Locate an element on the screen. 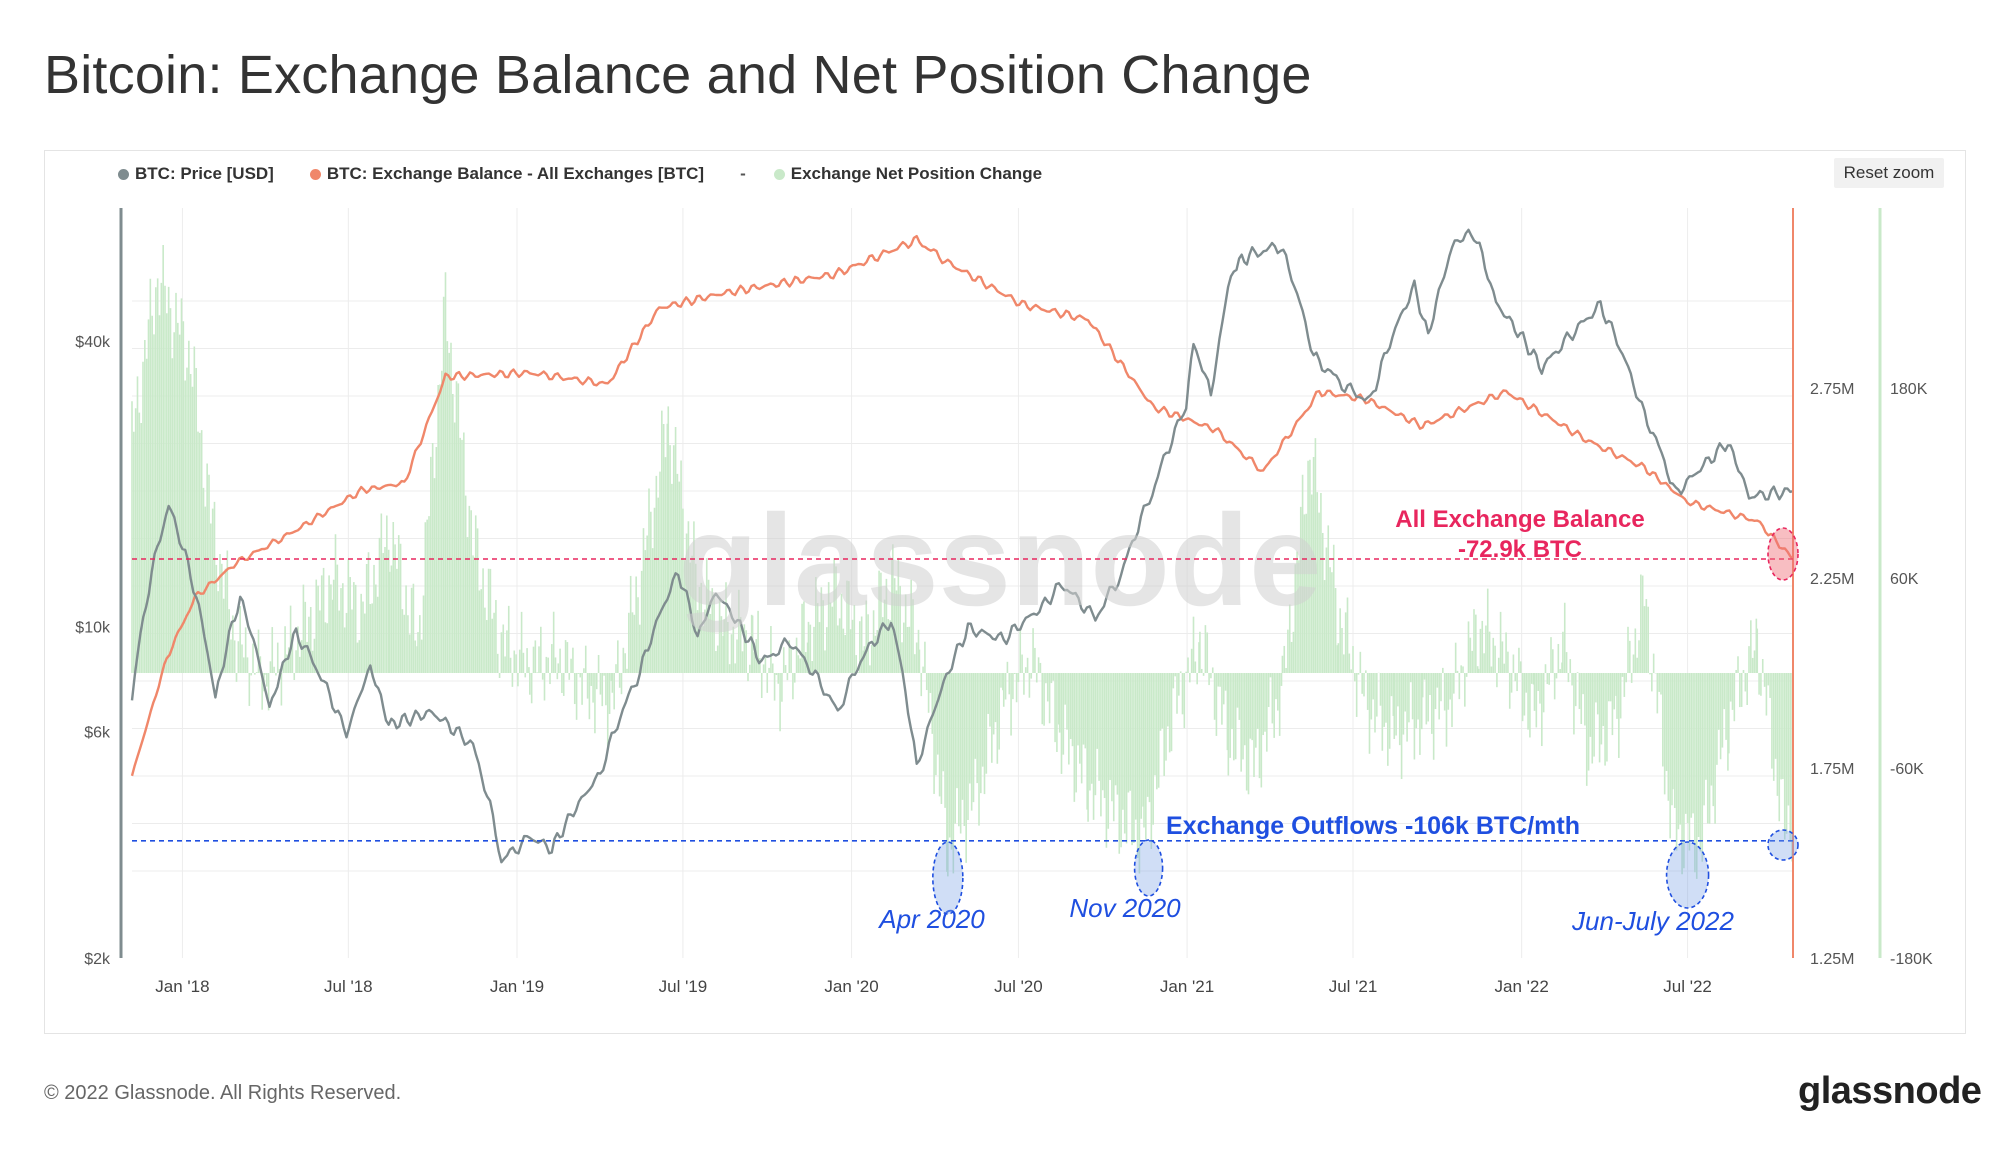 Image resolution: width=2000 pixels, height=1152 pixels. legend-balance-swatch is located at coordinates (315, 174).